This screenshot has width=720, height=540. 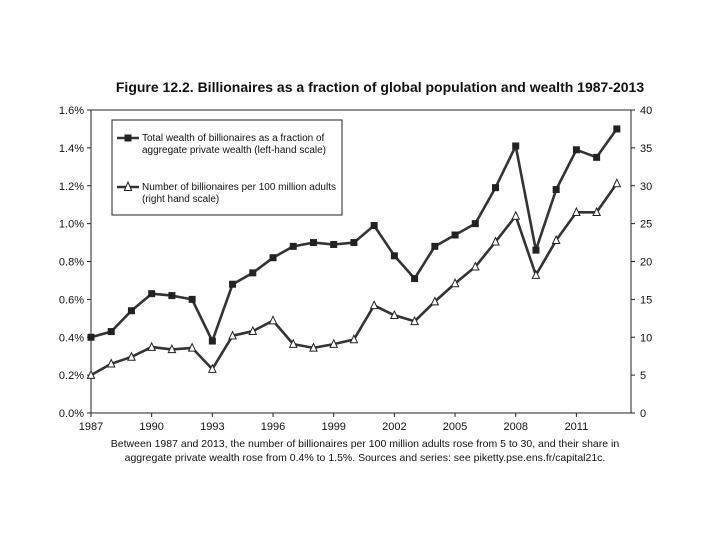 I want to click on x-tick-label: 1987, so click(x=91, y=427).